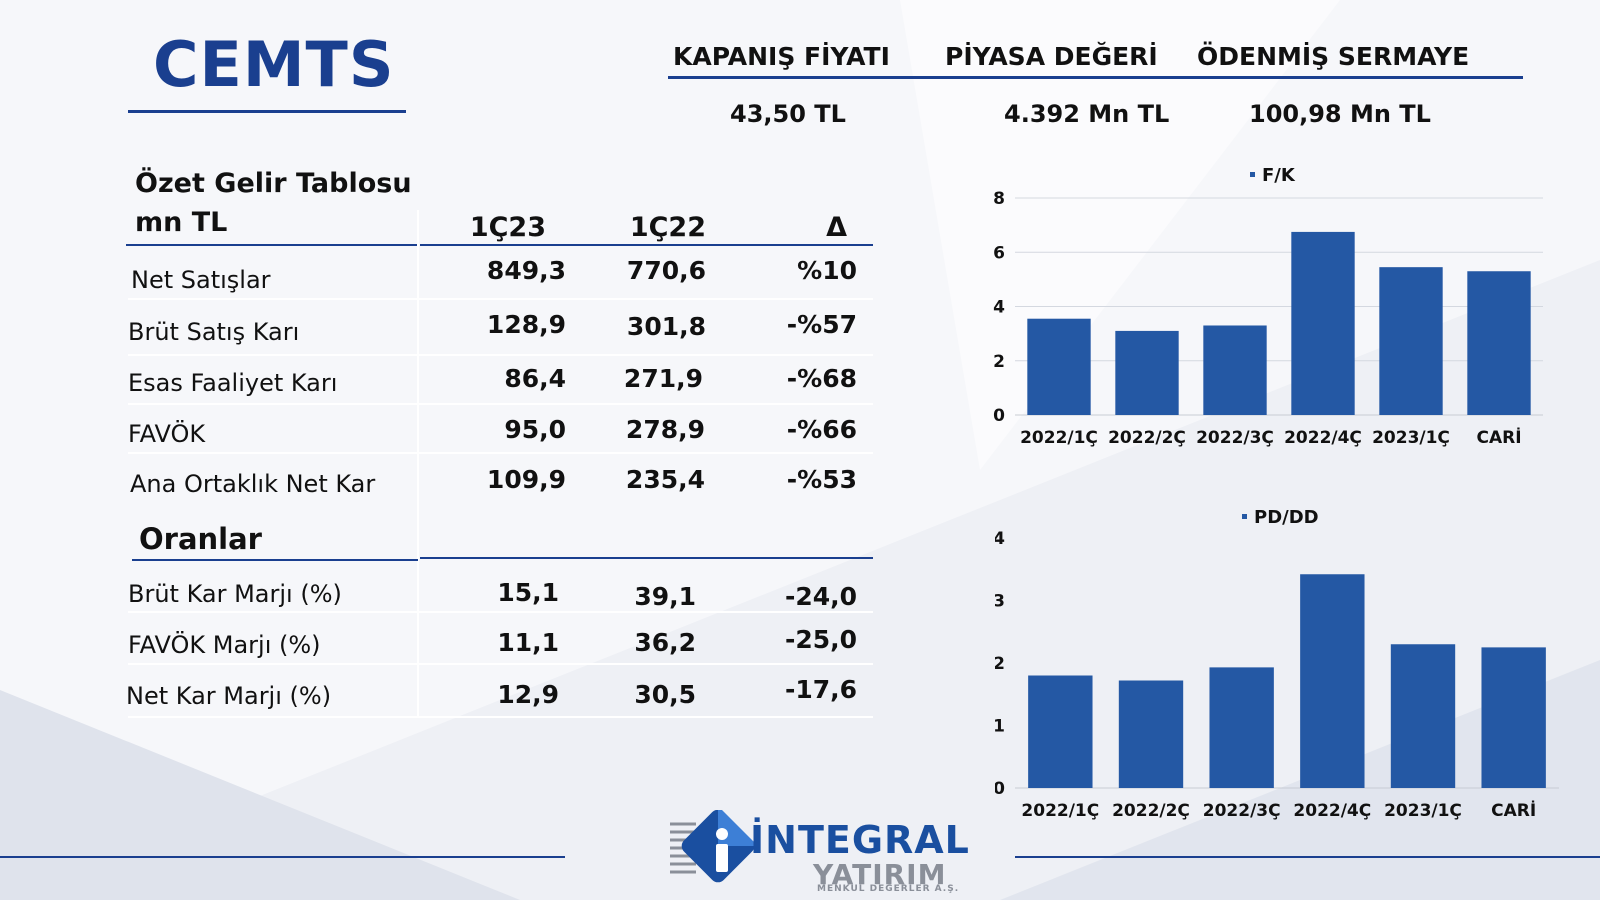  I want to click on ticker-underline, so click(267, 111).